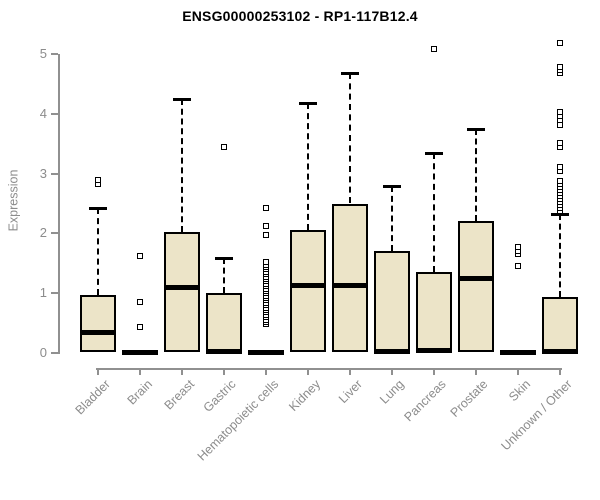 The height and width of the screenshot is (500, 600). Describe the element at coordinates (392, 392) in the screenshot. I see `x-axis-category-label: Lung` at that location.